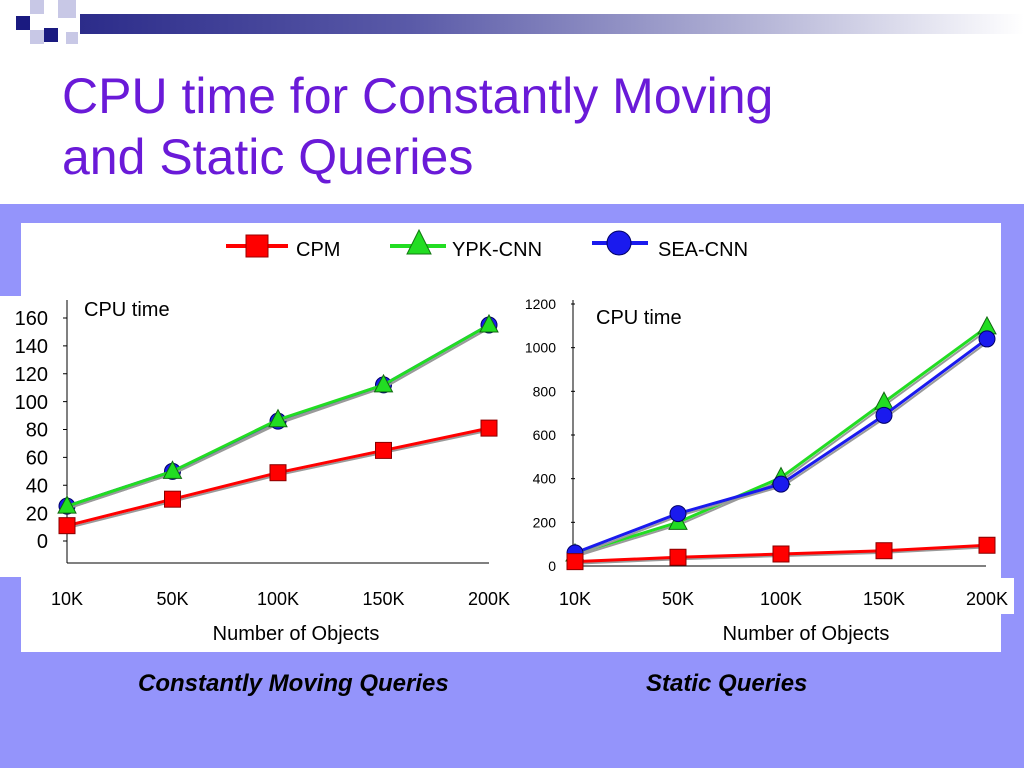  What do you see at coordinates (419, 241) in the screenshot?
I see `legend-marker-ypk-cnn` at bounding box center [419, 241].